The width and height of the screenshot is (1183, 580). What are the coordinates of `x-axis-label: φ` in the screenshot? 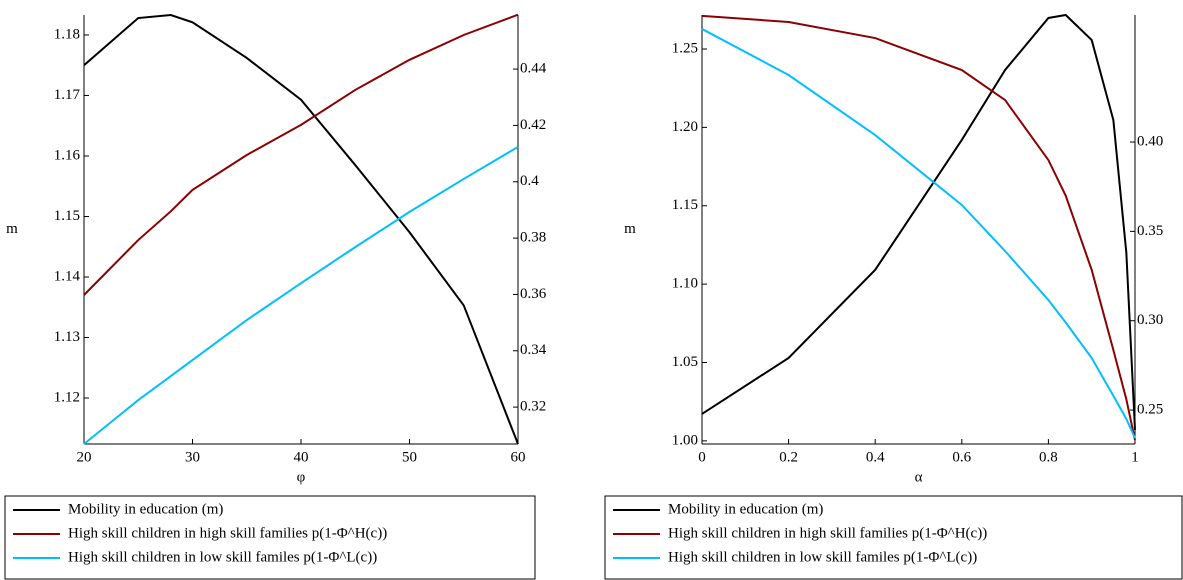 It's located at (301, 477).